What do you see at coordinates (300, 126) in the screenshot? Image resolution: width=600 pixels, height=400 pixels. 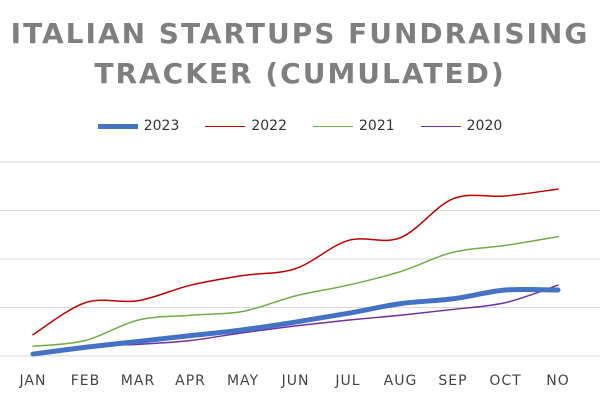 I see `chart-legend: 2023 2022 2021 2020` at bounding box center [300, 126].